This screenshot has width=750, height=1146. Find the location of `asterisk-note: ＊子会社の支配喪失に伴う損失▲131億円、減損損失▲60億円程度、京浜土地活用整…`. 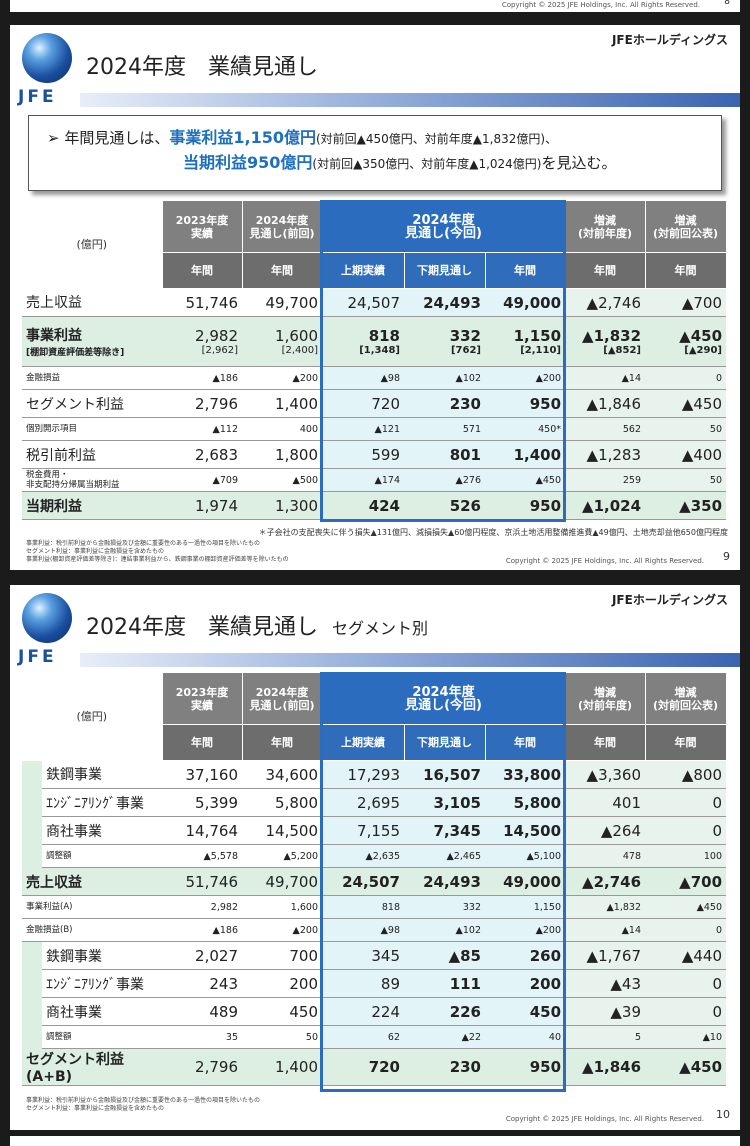

asterisk-note: ＊子会社の支配喪失に伴う損失▲131億円、減損損失▲60億円程度、京浜土地活用整… is located at coordinates (493, 532).